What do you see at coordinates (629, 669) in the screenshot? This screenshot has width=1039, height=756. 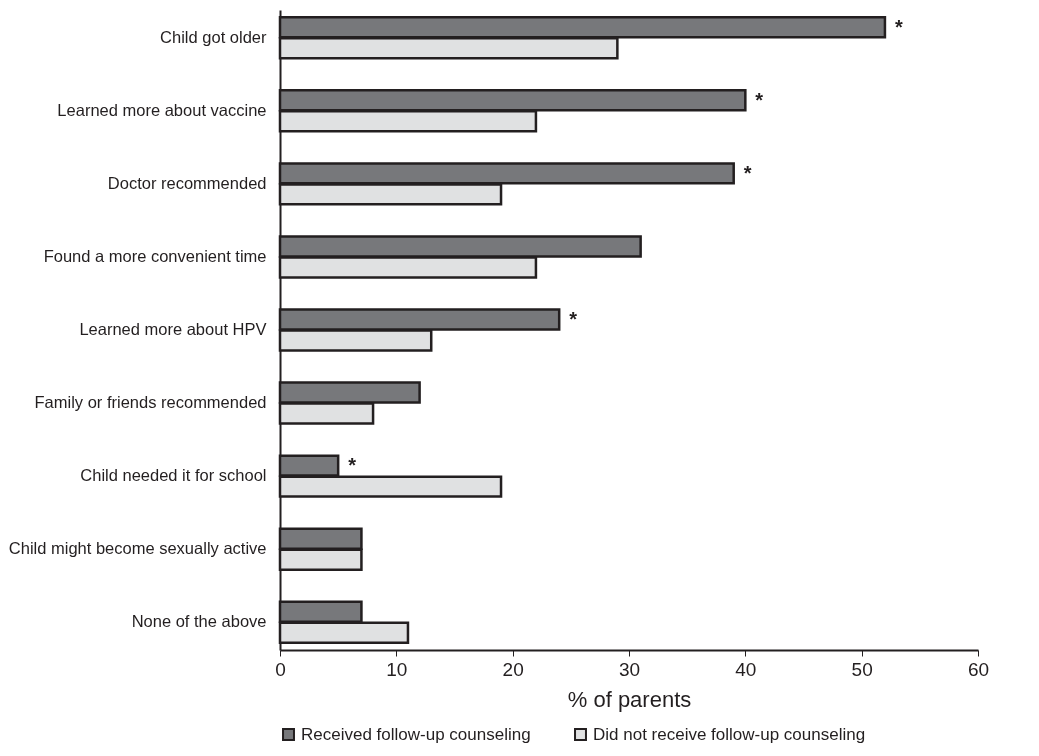 I see `x-tick-label: 30` at bounding box center [629, 669].